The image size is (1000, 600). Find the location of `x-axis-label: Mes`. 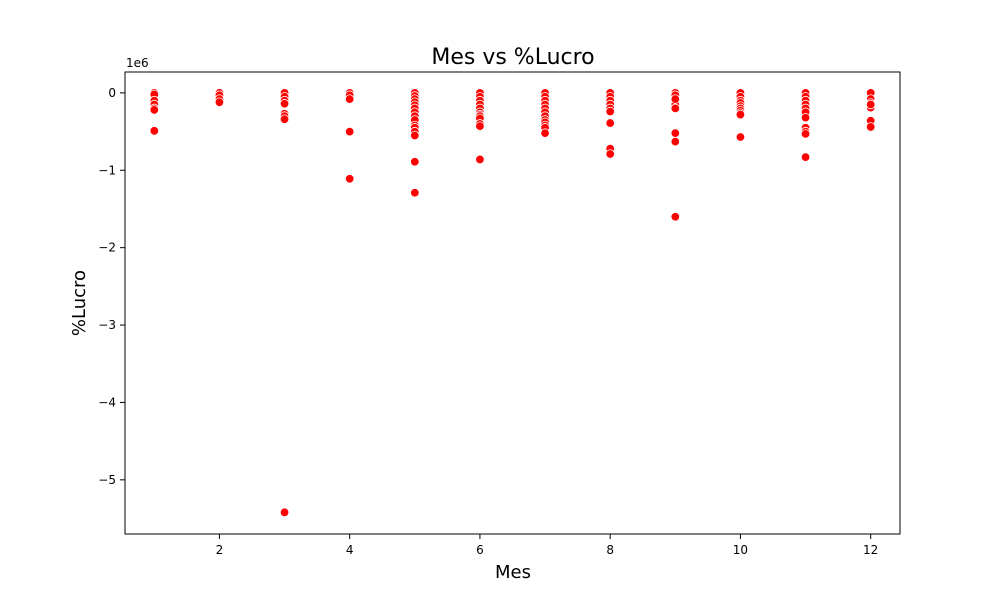

x-axis-label: Mes is located at coordinates (513, 572).